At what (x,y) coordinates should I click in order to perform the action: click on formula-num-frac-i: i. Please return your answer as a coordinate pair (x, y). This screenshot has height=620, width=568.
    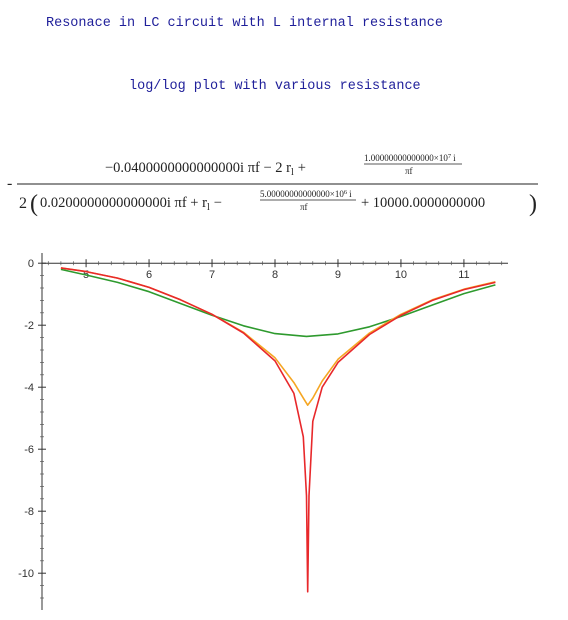
    Looking at the image, I should click on (454, 158).